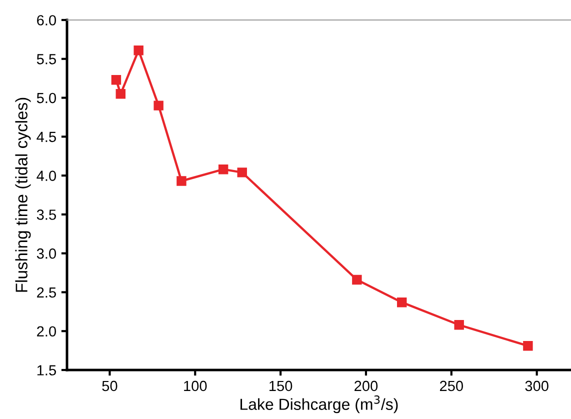 The height and width of the screenshot is (419, 571). What do you see at coordinates (281, 386) in the screenshot?
I see `x-tick-label: 150` at bounding box center [281, 386].